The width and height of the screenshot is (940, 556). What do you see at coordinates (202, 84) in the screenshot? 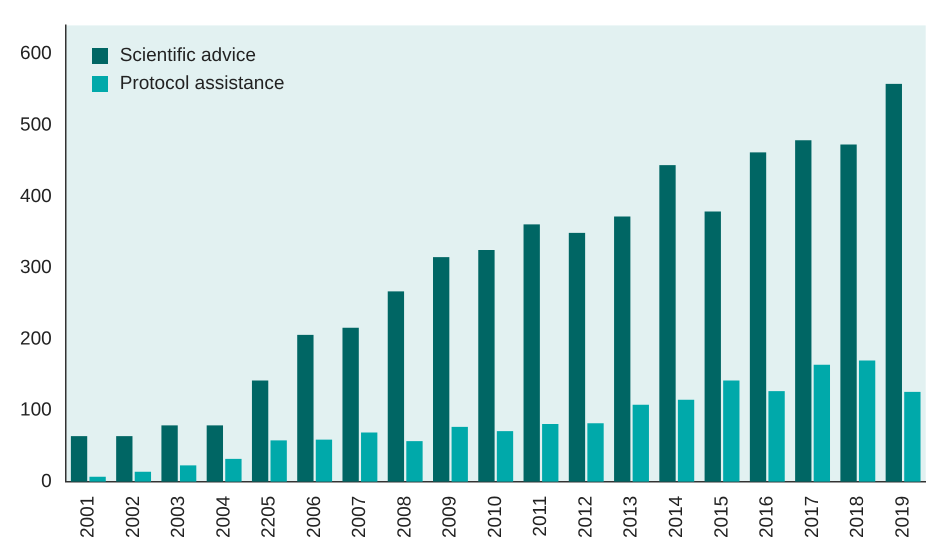
I see `legend-label: Protocol assistance` at bounding box center [202, 84].